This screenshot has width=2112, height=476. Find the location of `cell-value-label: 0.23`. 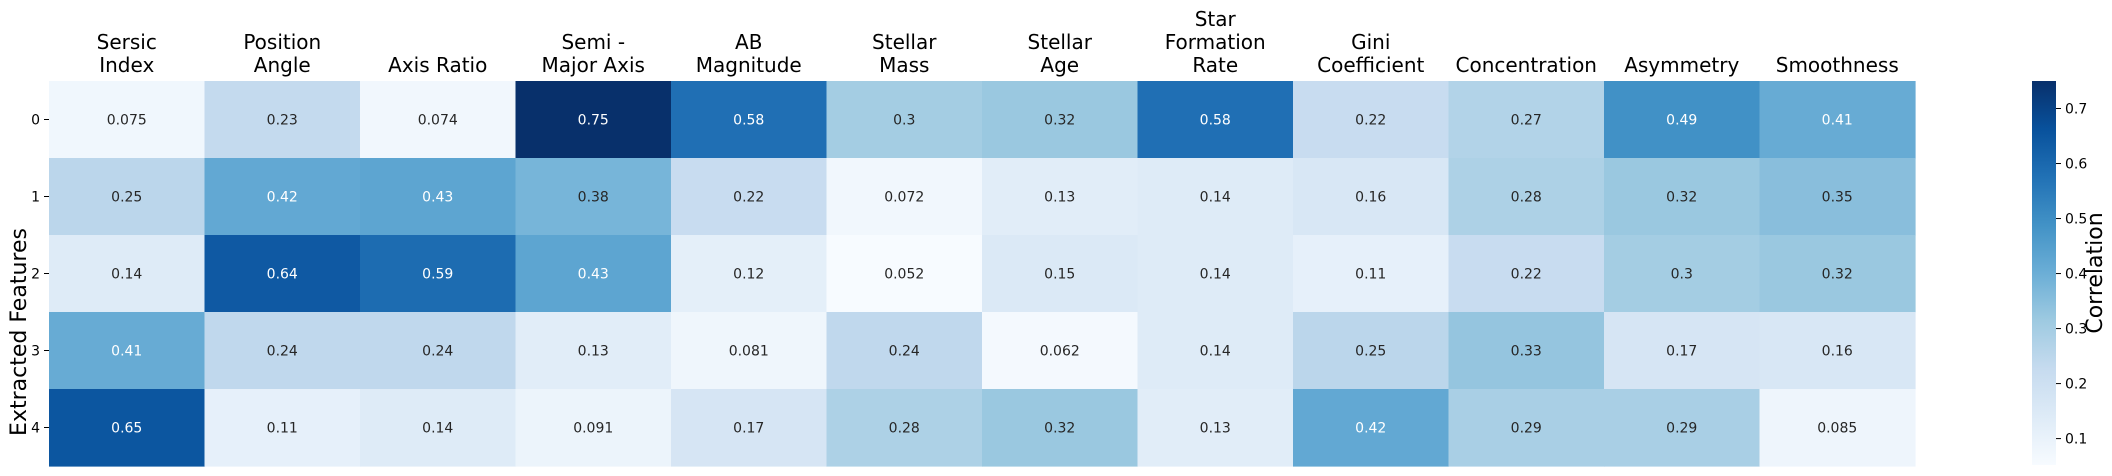

cell-value-label: 0.23 is located at coordinates (282, 121).